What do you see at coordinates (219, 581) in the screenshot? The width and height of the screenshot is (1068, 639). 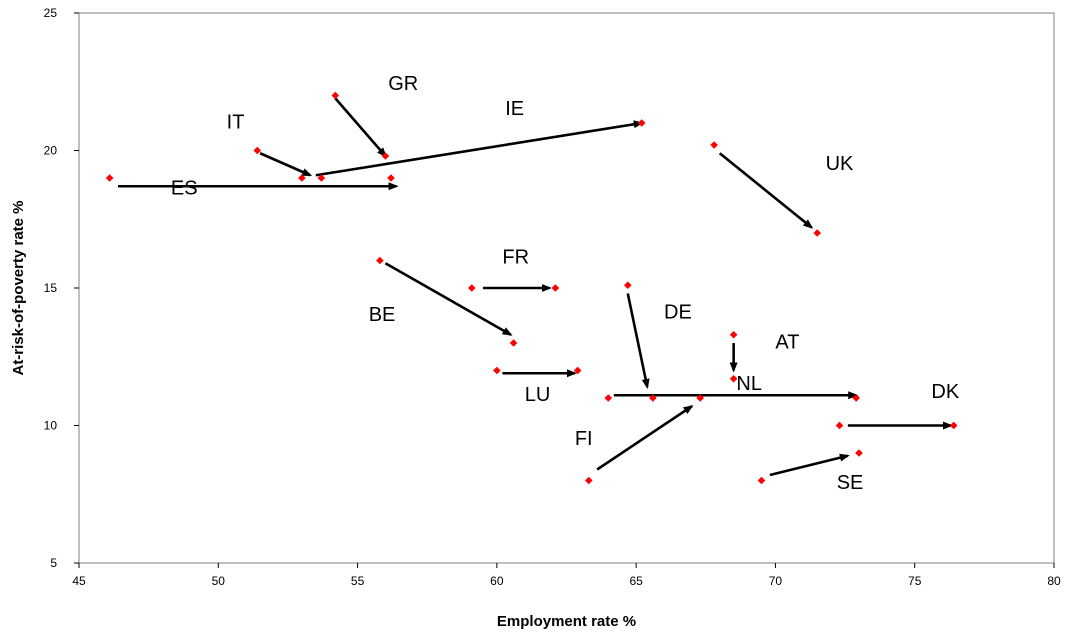 I see `x-tick-label: 50` at bounding box center [219, 581].